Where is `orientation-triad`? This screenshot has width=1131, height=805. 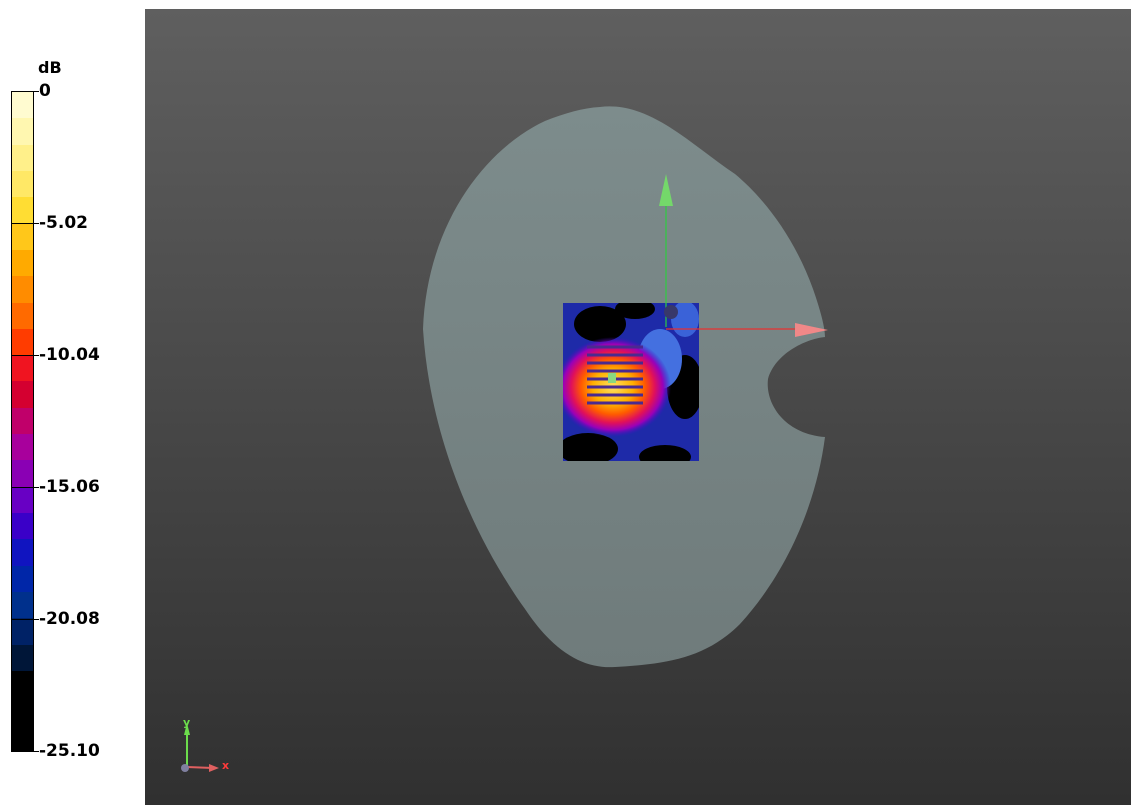 orientation-triad is located at coordinates (200, 747).